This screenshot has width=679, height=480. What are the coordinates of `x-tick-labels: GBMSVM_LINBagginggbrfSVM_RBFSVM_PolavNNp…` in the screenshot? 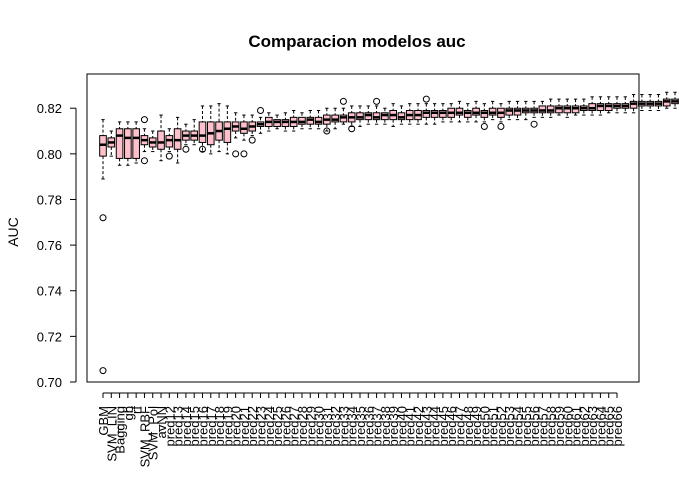 It's located at (360, 429).